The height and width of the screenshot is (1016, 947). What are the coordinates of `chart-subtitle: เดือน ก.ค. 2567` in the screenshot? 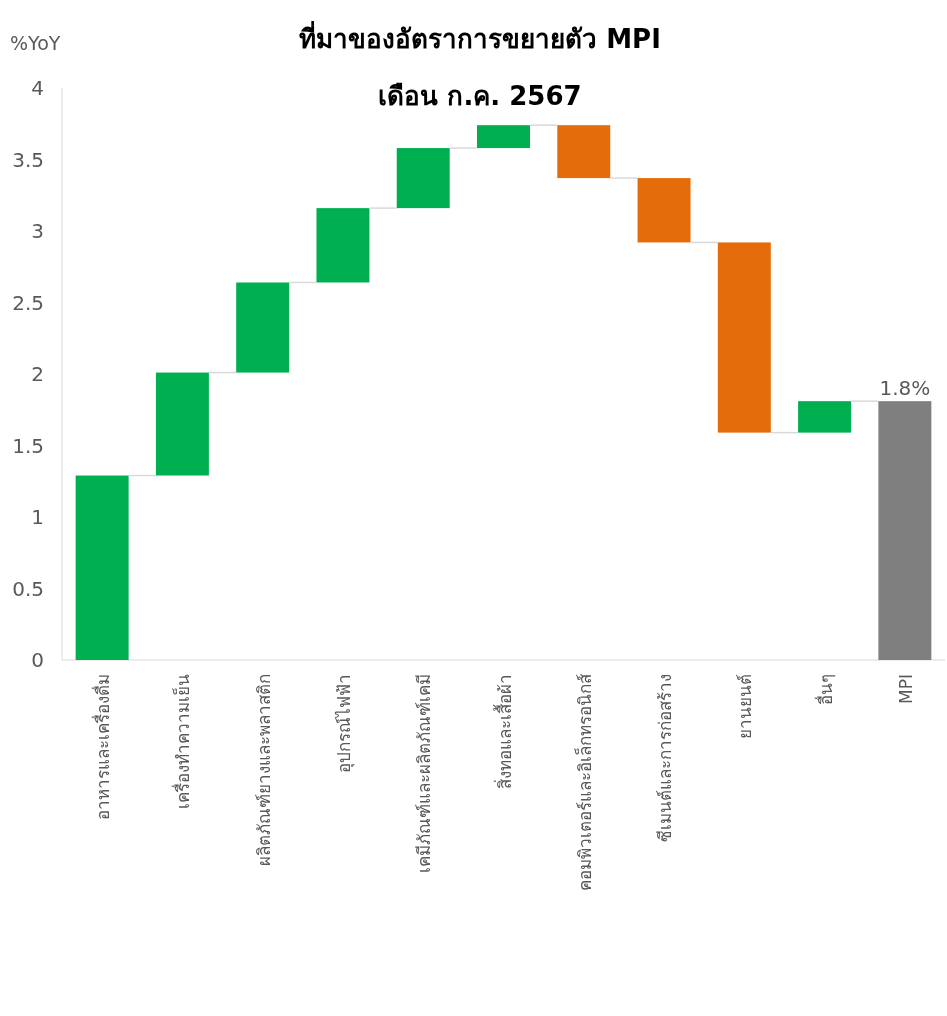 It's located at (480, 96).